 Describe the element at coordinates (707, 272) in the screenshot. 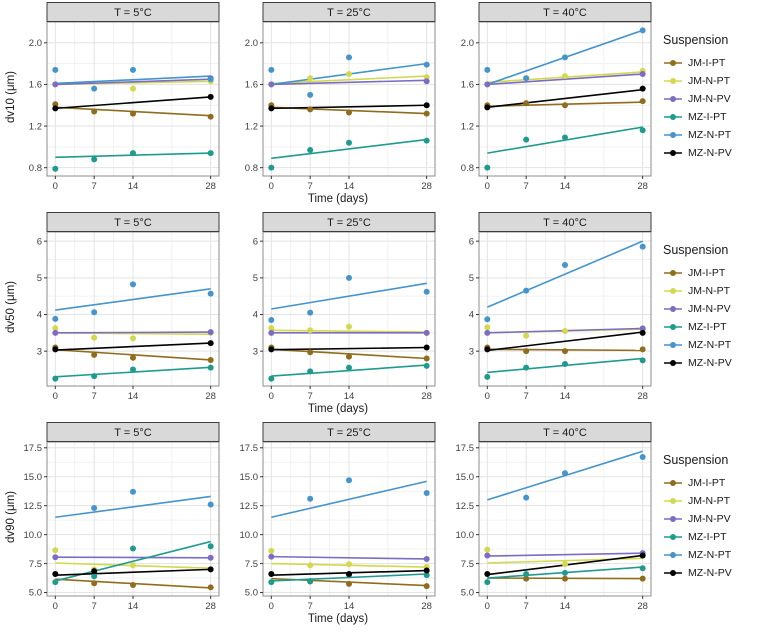

I see `legend-label: JM-I-PT` at that location.